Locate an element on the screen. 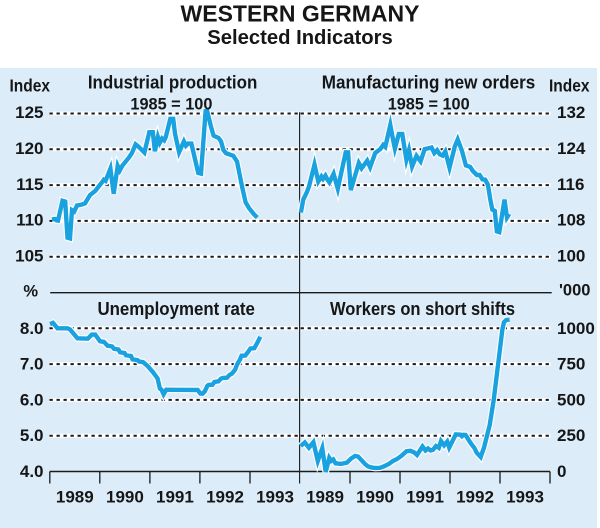  svg-text: 5.0 is located at coordinates (32, 435).